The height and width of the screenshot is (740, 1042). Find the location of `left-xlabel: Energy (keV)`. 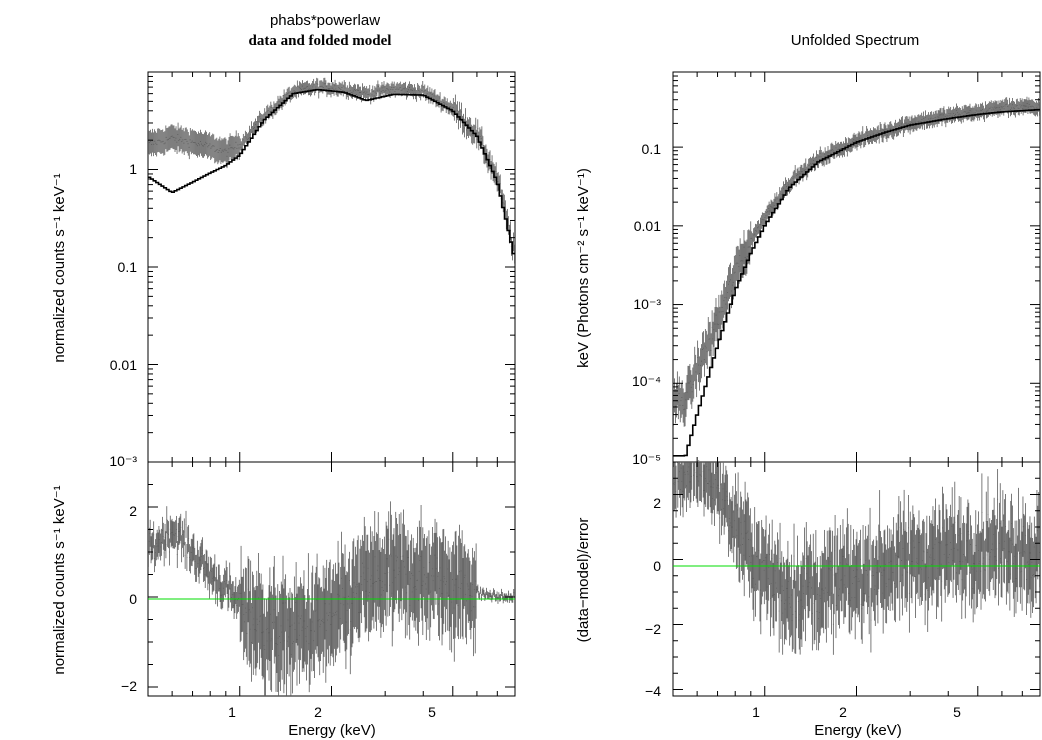

left-xlabel: Energy (keV) is located at coordinates (332, 730).